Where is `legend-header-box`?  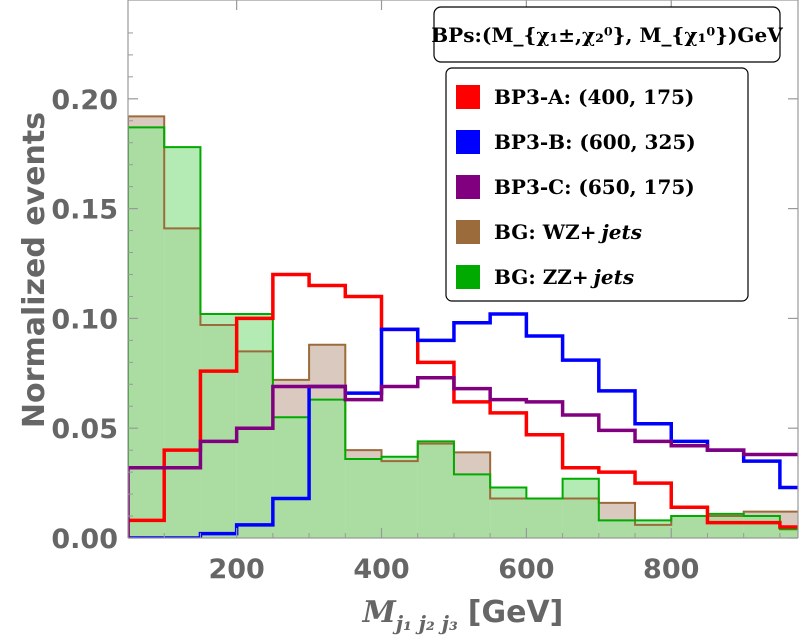 legend-header-box is located at coordinates (607, 34).